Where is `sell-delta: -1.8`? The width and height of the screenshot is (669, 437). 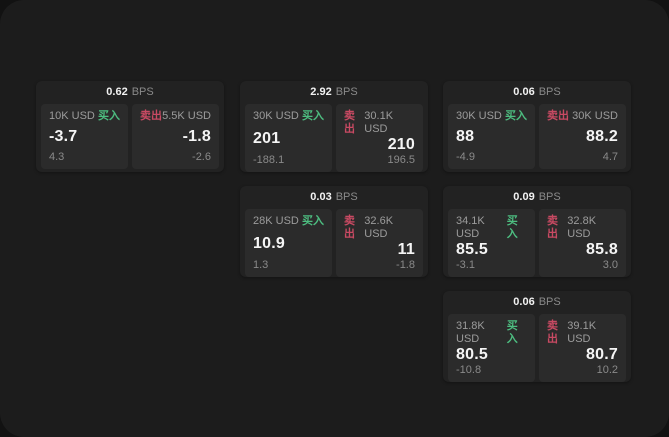 sell-delta: -1.8 is located at coordinates (405, 265).